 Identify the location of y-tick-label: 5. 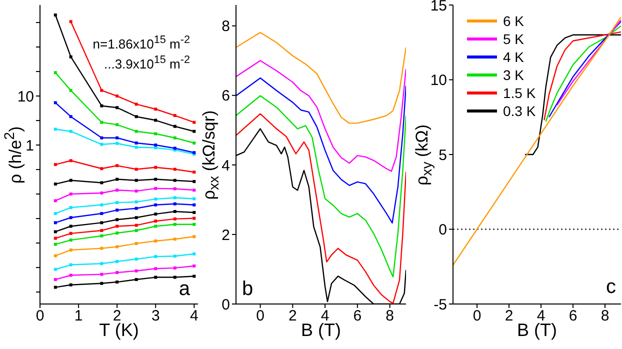
(442, 155).